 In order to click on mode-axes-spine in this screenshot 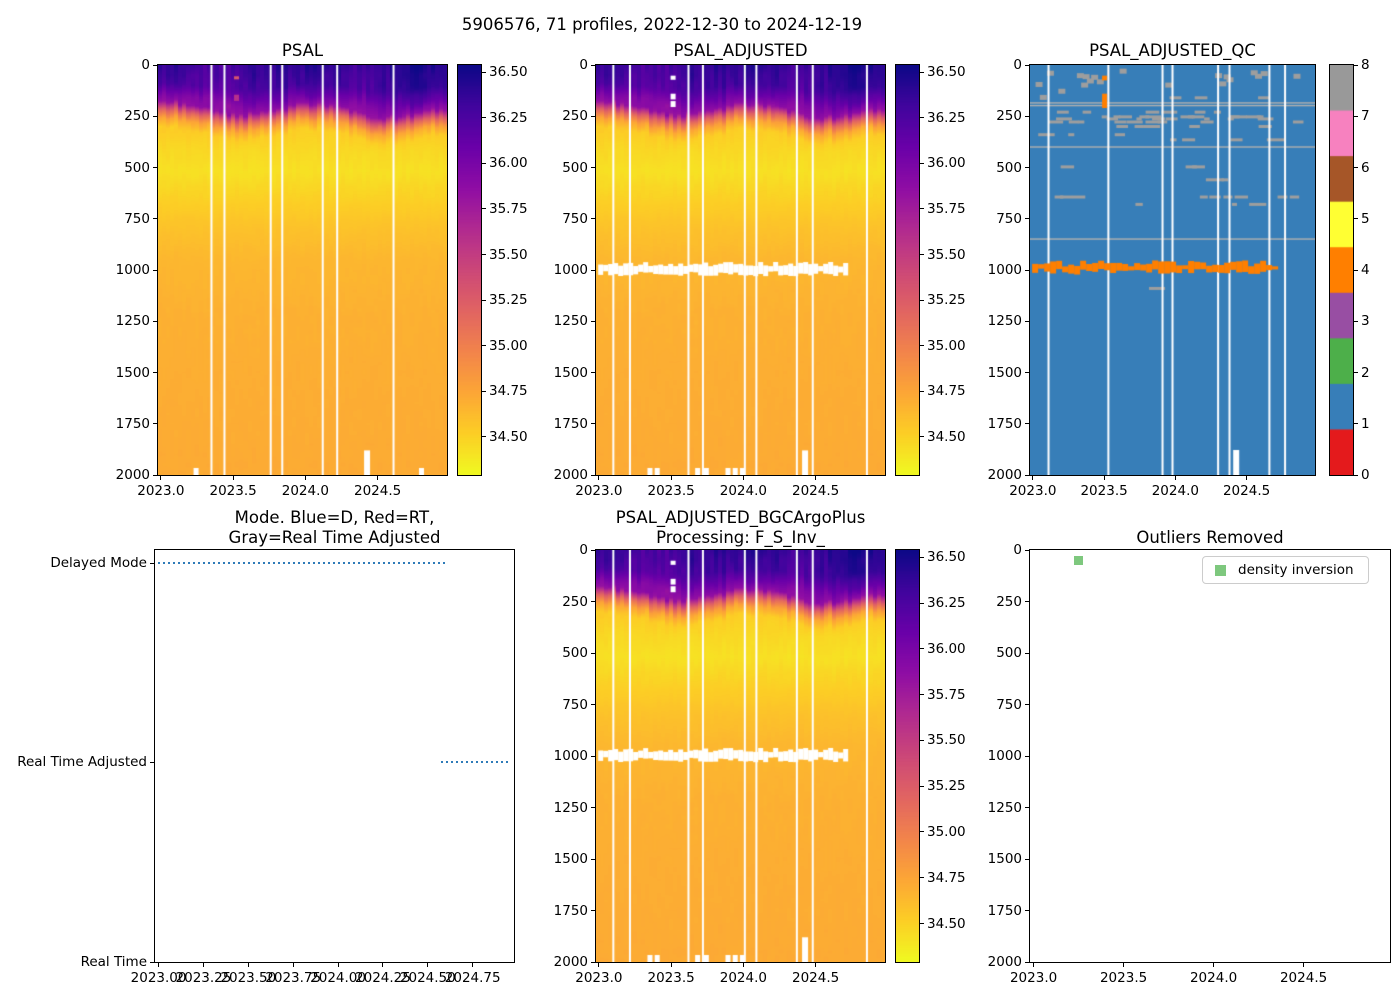, I will do `click(334, 756)`.